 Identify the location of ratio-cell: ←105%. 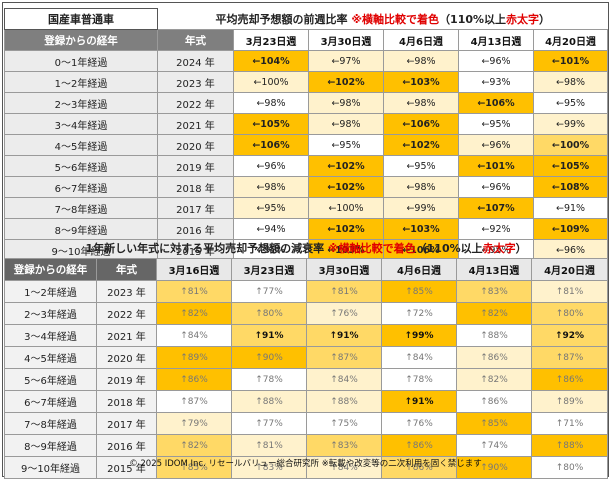
(570, 166).